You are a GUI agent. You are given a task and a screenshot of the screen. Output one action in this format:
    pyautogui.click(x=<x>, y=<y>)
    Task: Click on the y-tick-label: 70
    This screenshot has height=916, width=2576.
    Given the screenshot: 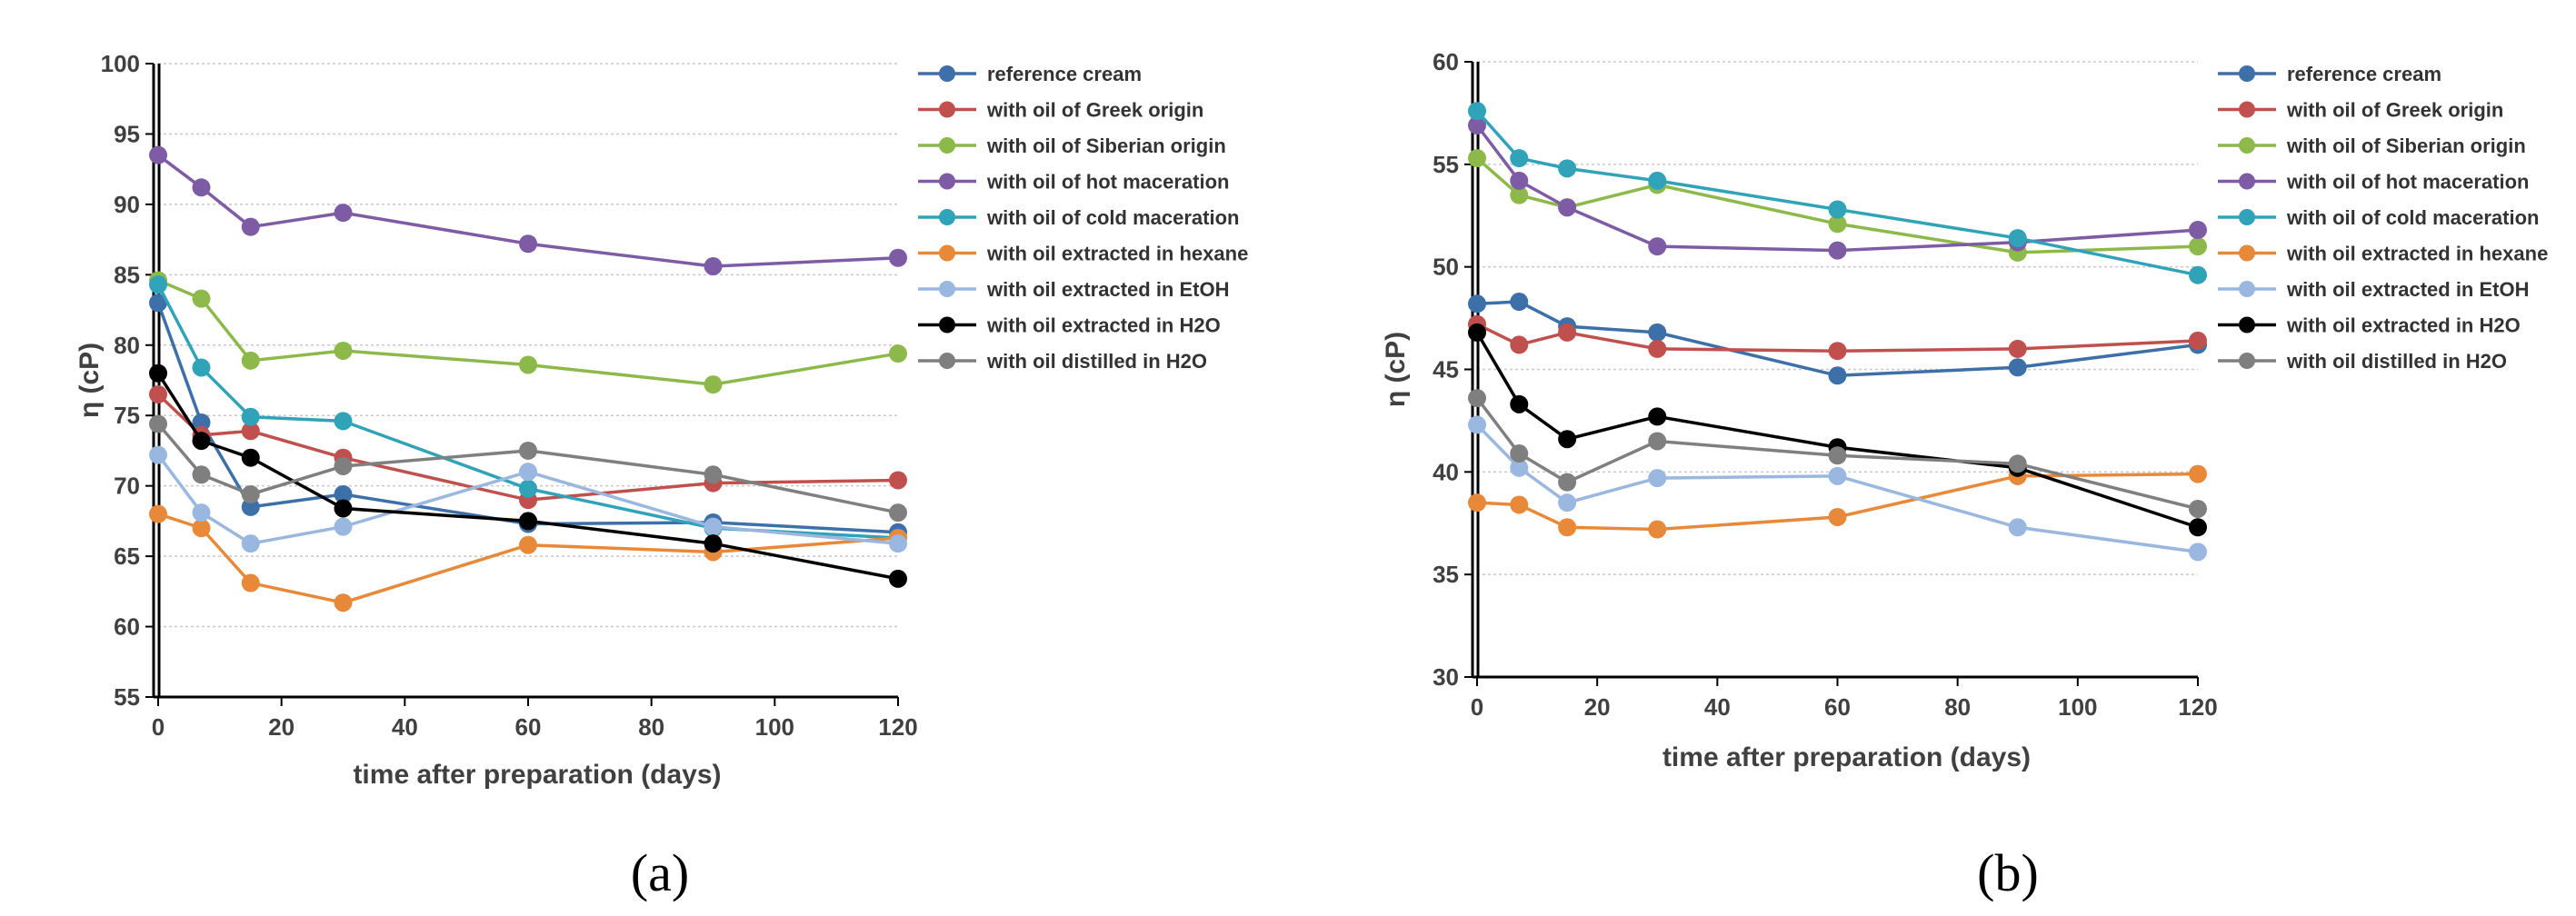 What is the action you would take?
    pyautogui.click(x=127, y=486)
    